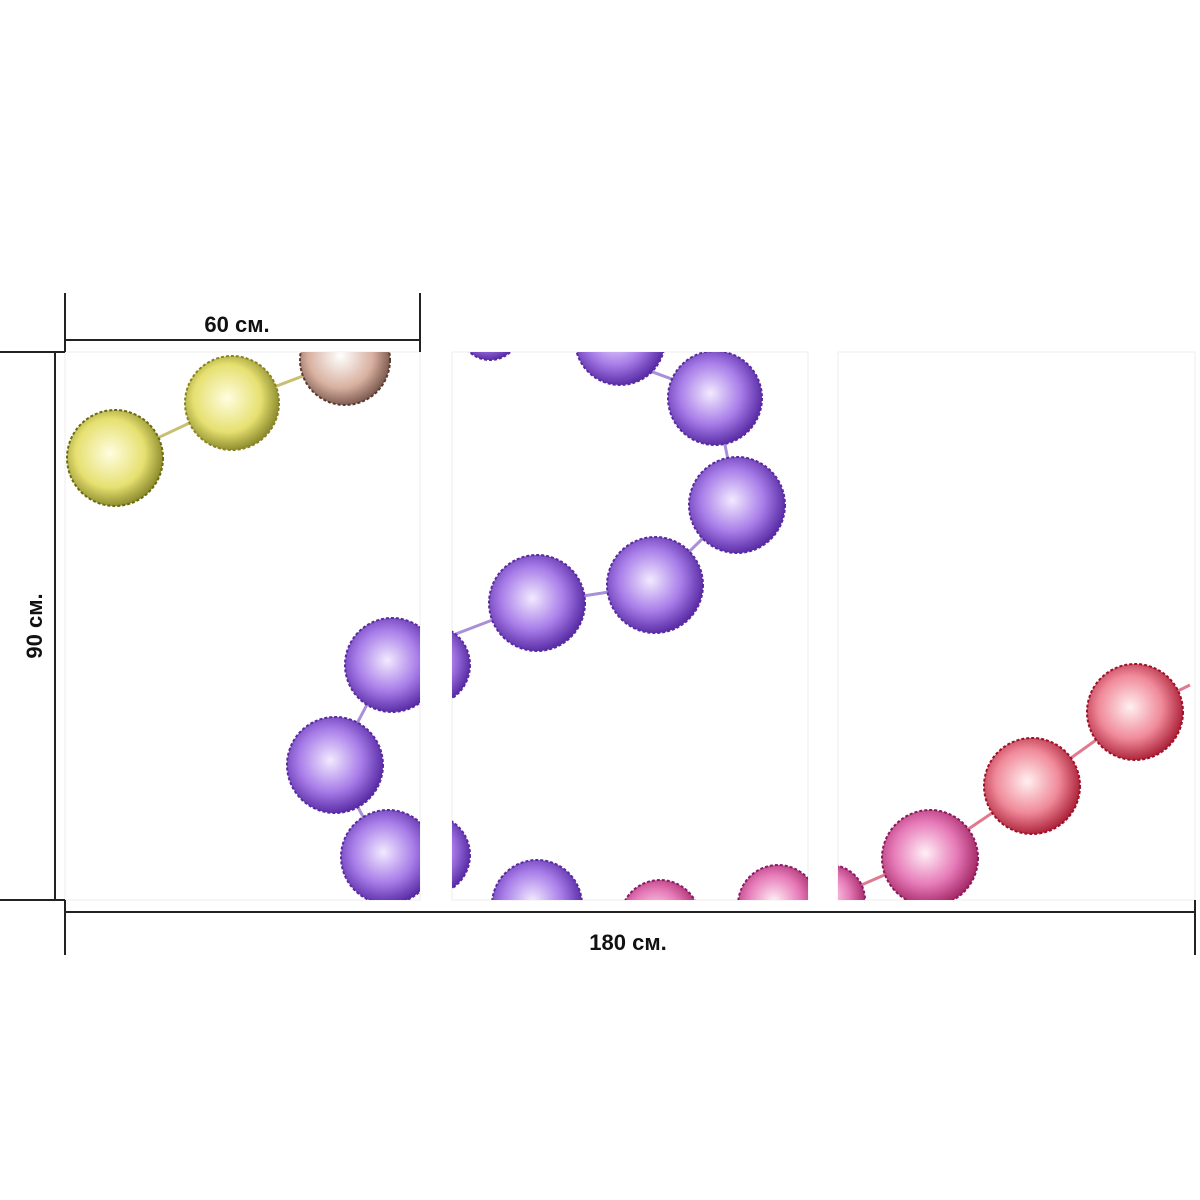 The height and width of the screenshot is (1200, 1200). Describe the element at coordinates (627, 942) in the screenshot. I see `total-width-label: 180 см.` at that location.